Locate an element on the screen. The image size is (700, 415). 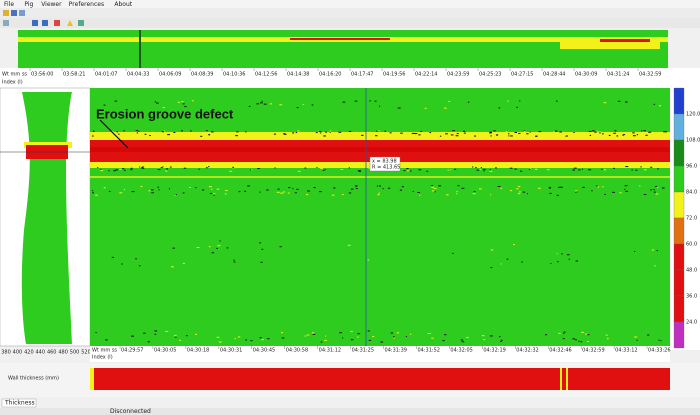
warning-button is located at coordinates (70, 23).